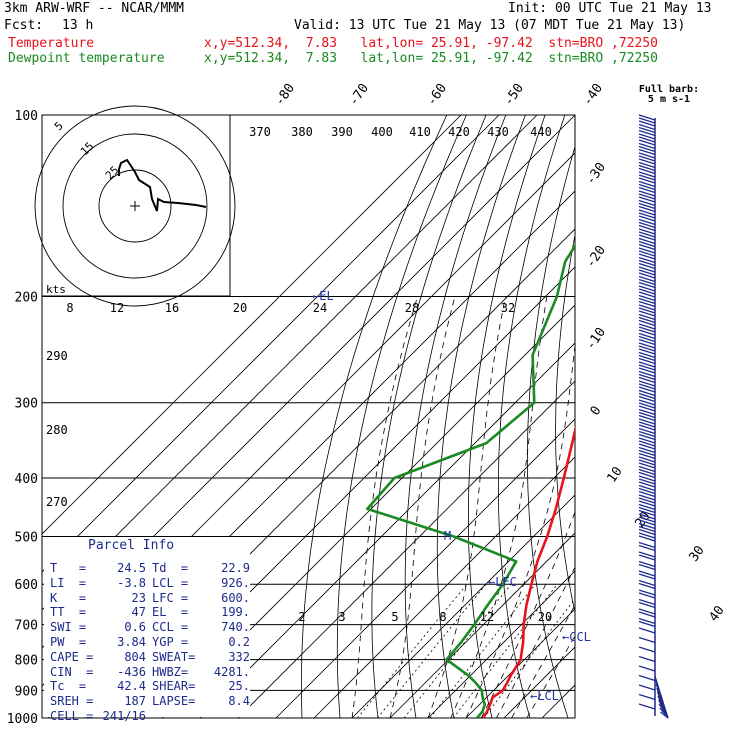 The width and height of the screenshot is (740, 740). What do you see at coordinates (57, 430) in the screenshot?
I see `theta-left-label: 280` at bounding box center [57, 430].